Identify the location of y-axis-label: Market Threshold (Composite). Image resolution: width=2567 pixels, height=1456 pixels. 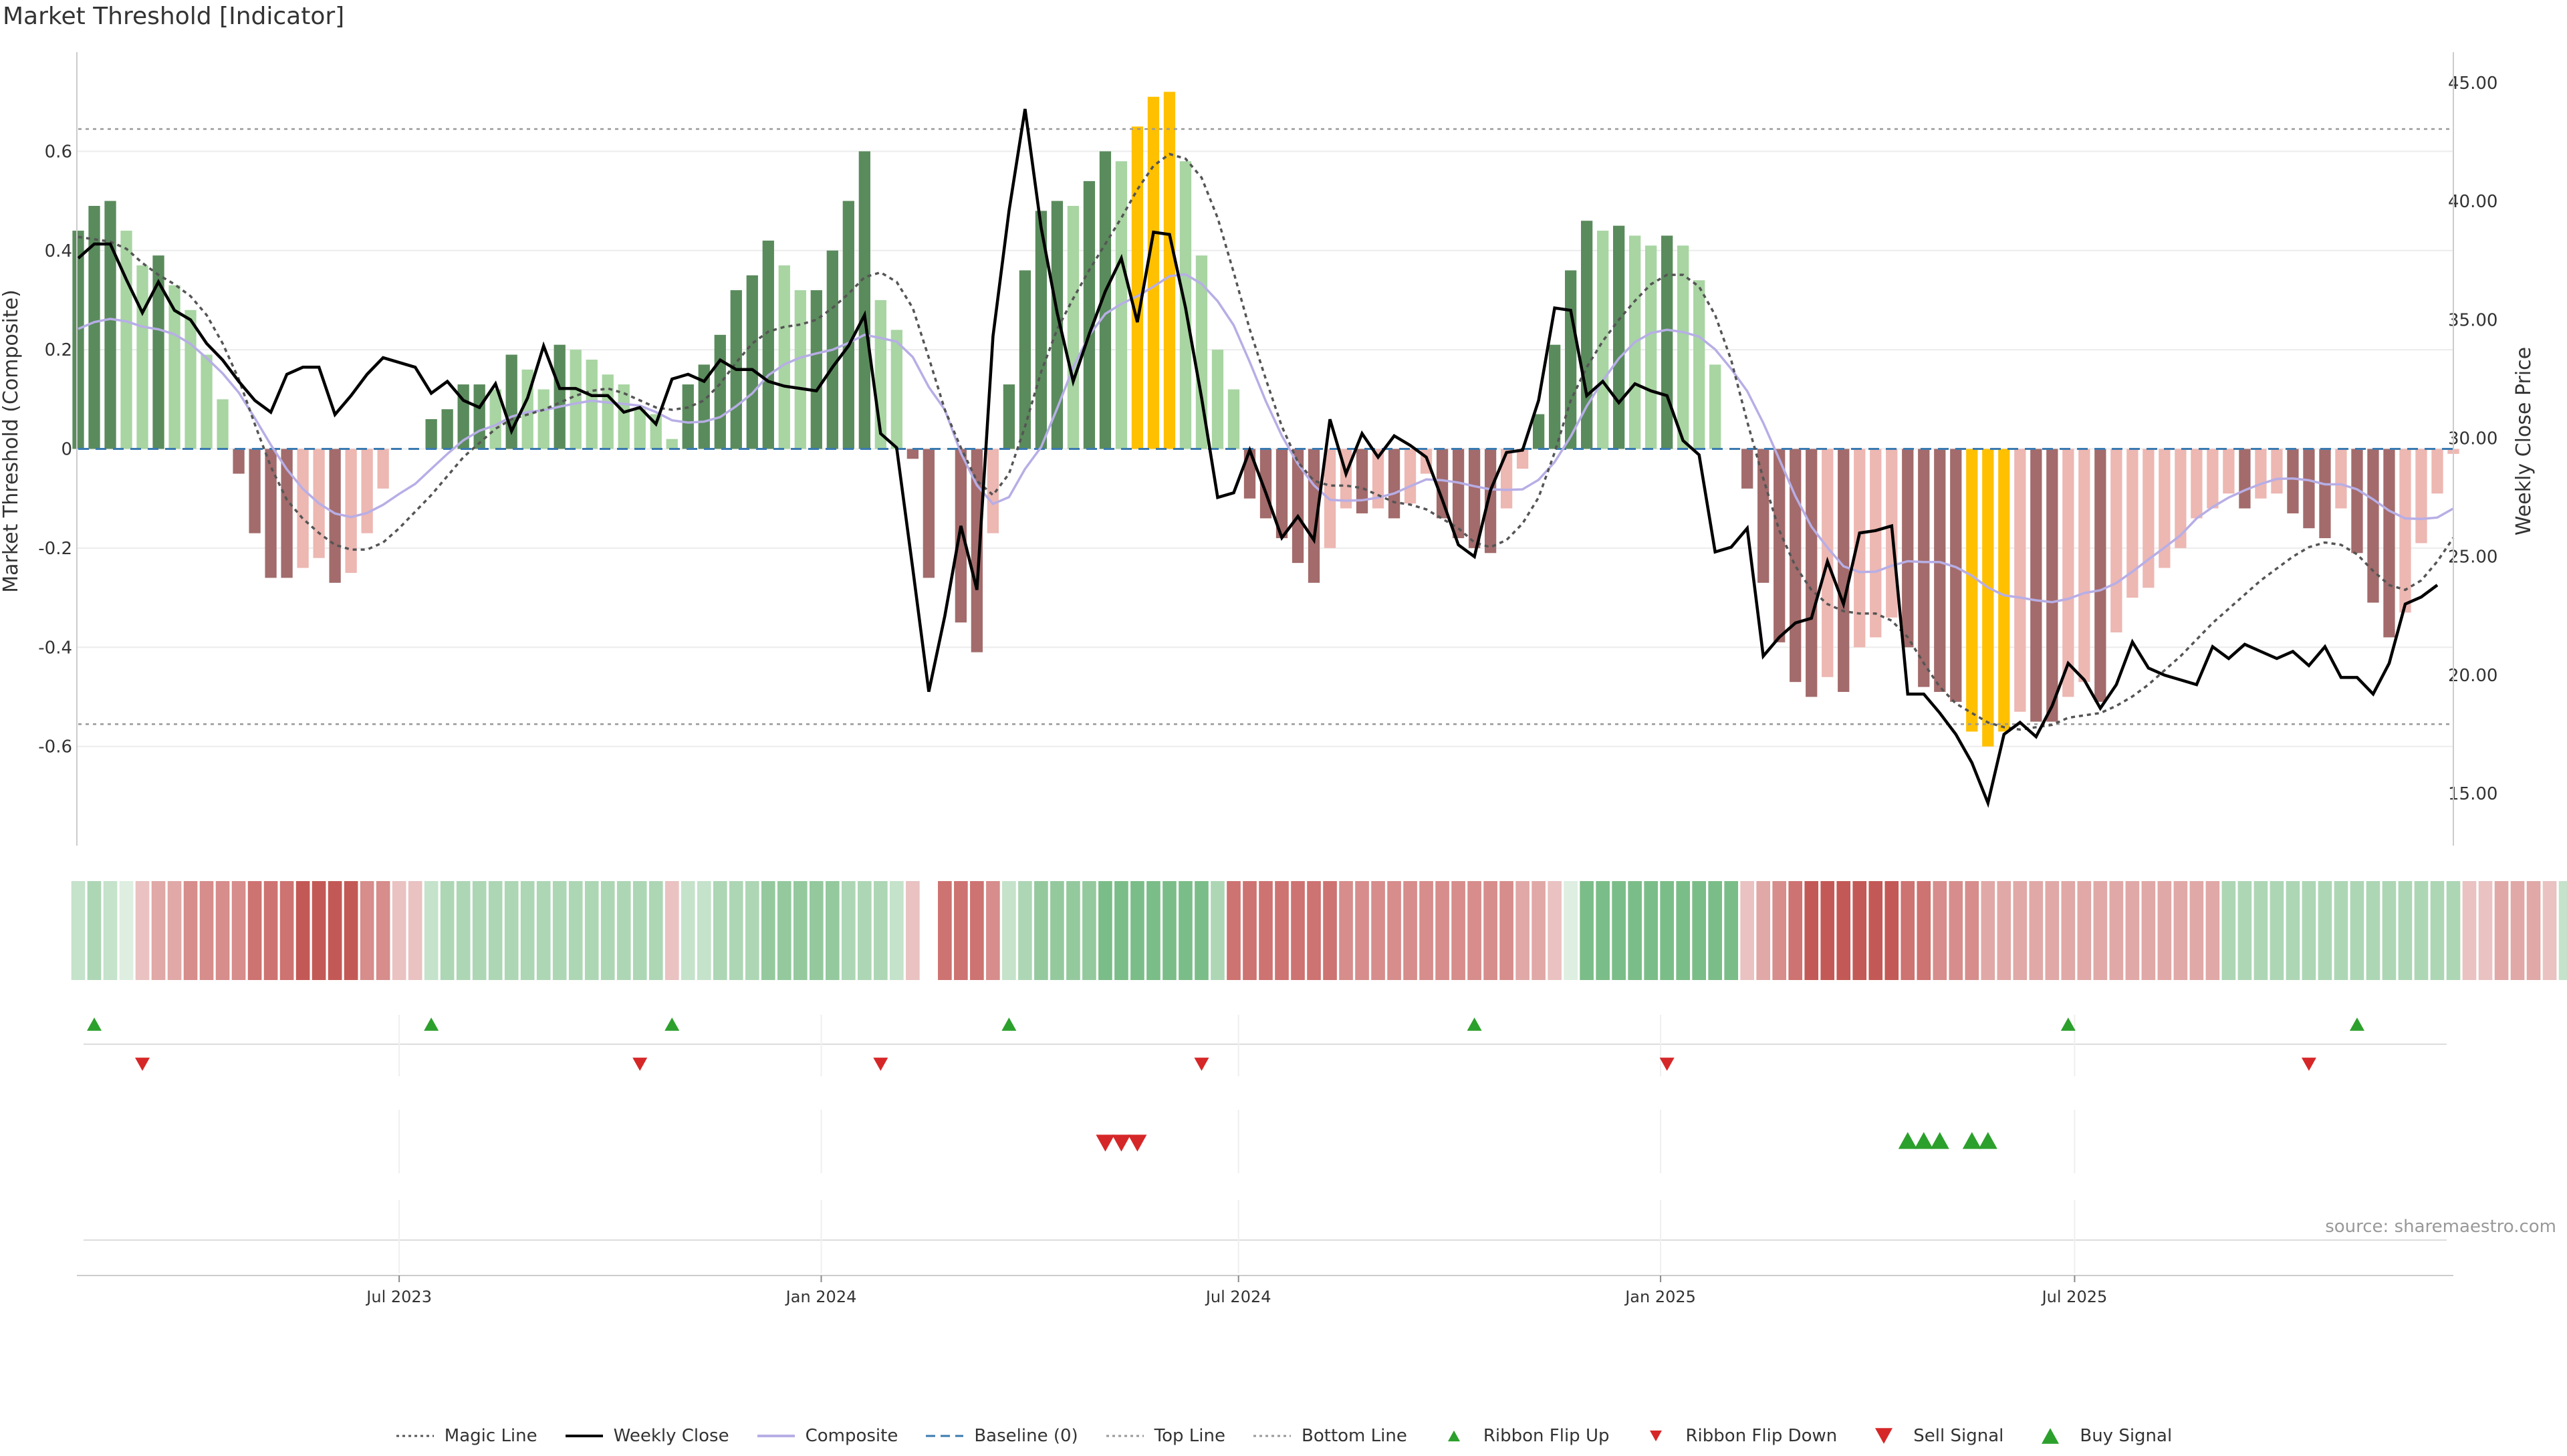
(11, 441).